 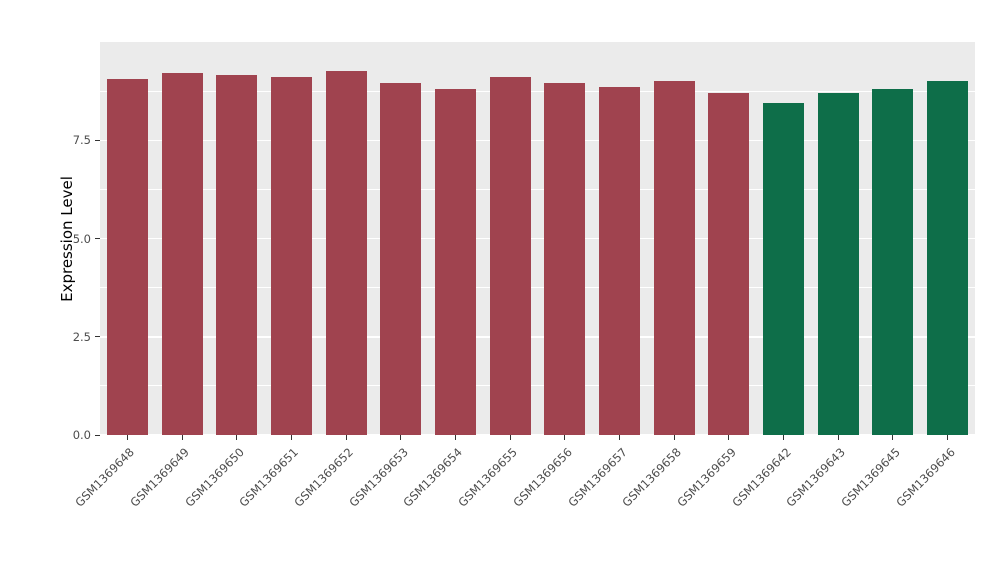 What do you see at coordinates (81, 140) in the screenshot?
I see `y-tick-label: 7.5` at bounding box center [81, 140].